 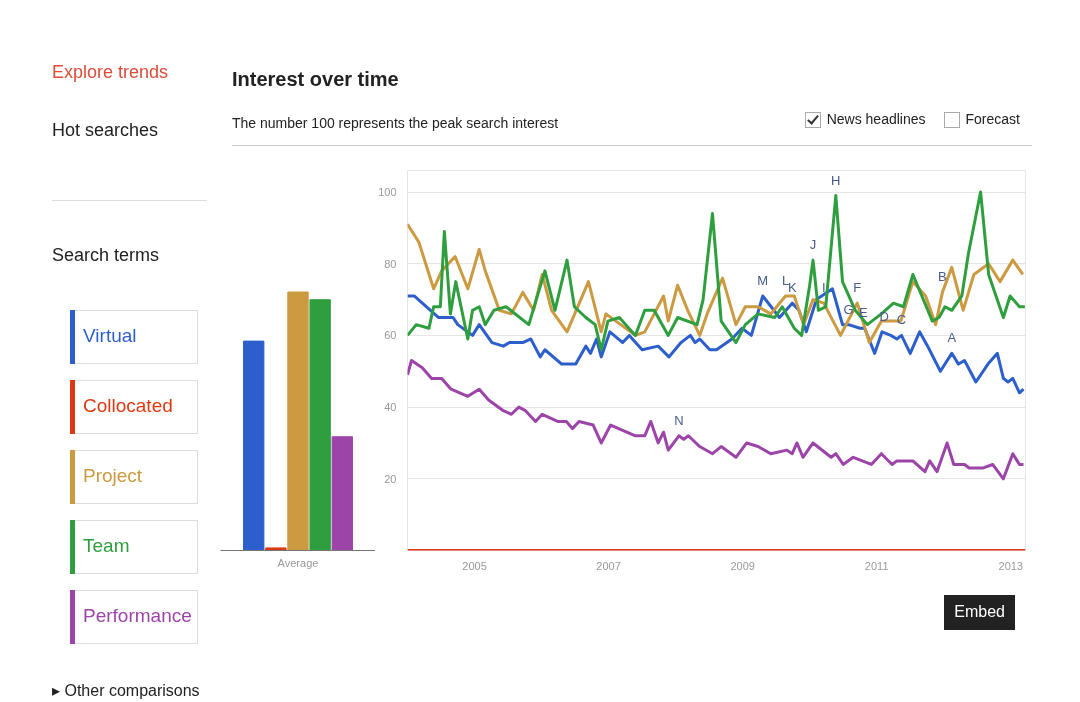 What do you see at coordinates (1010, 565) in the screenshot?
I see `x-tick-label: 2013` at bounding box center [1010, 565].